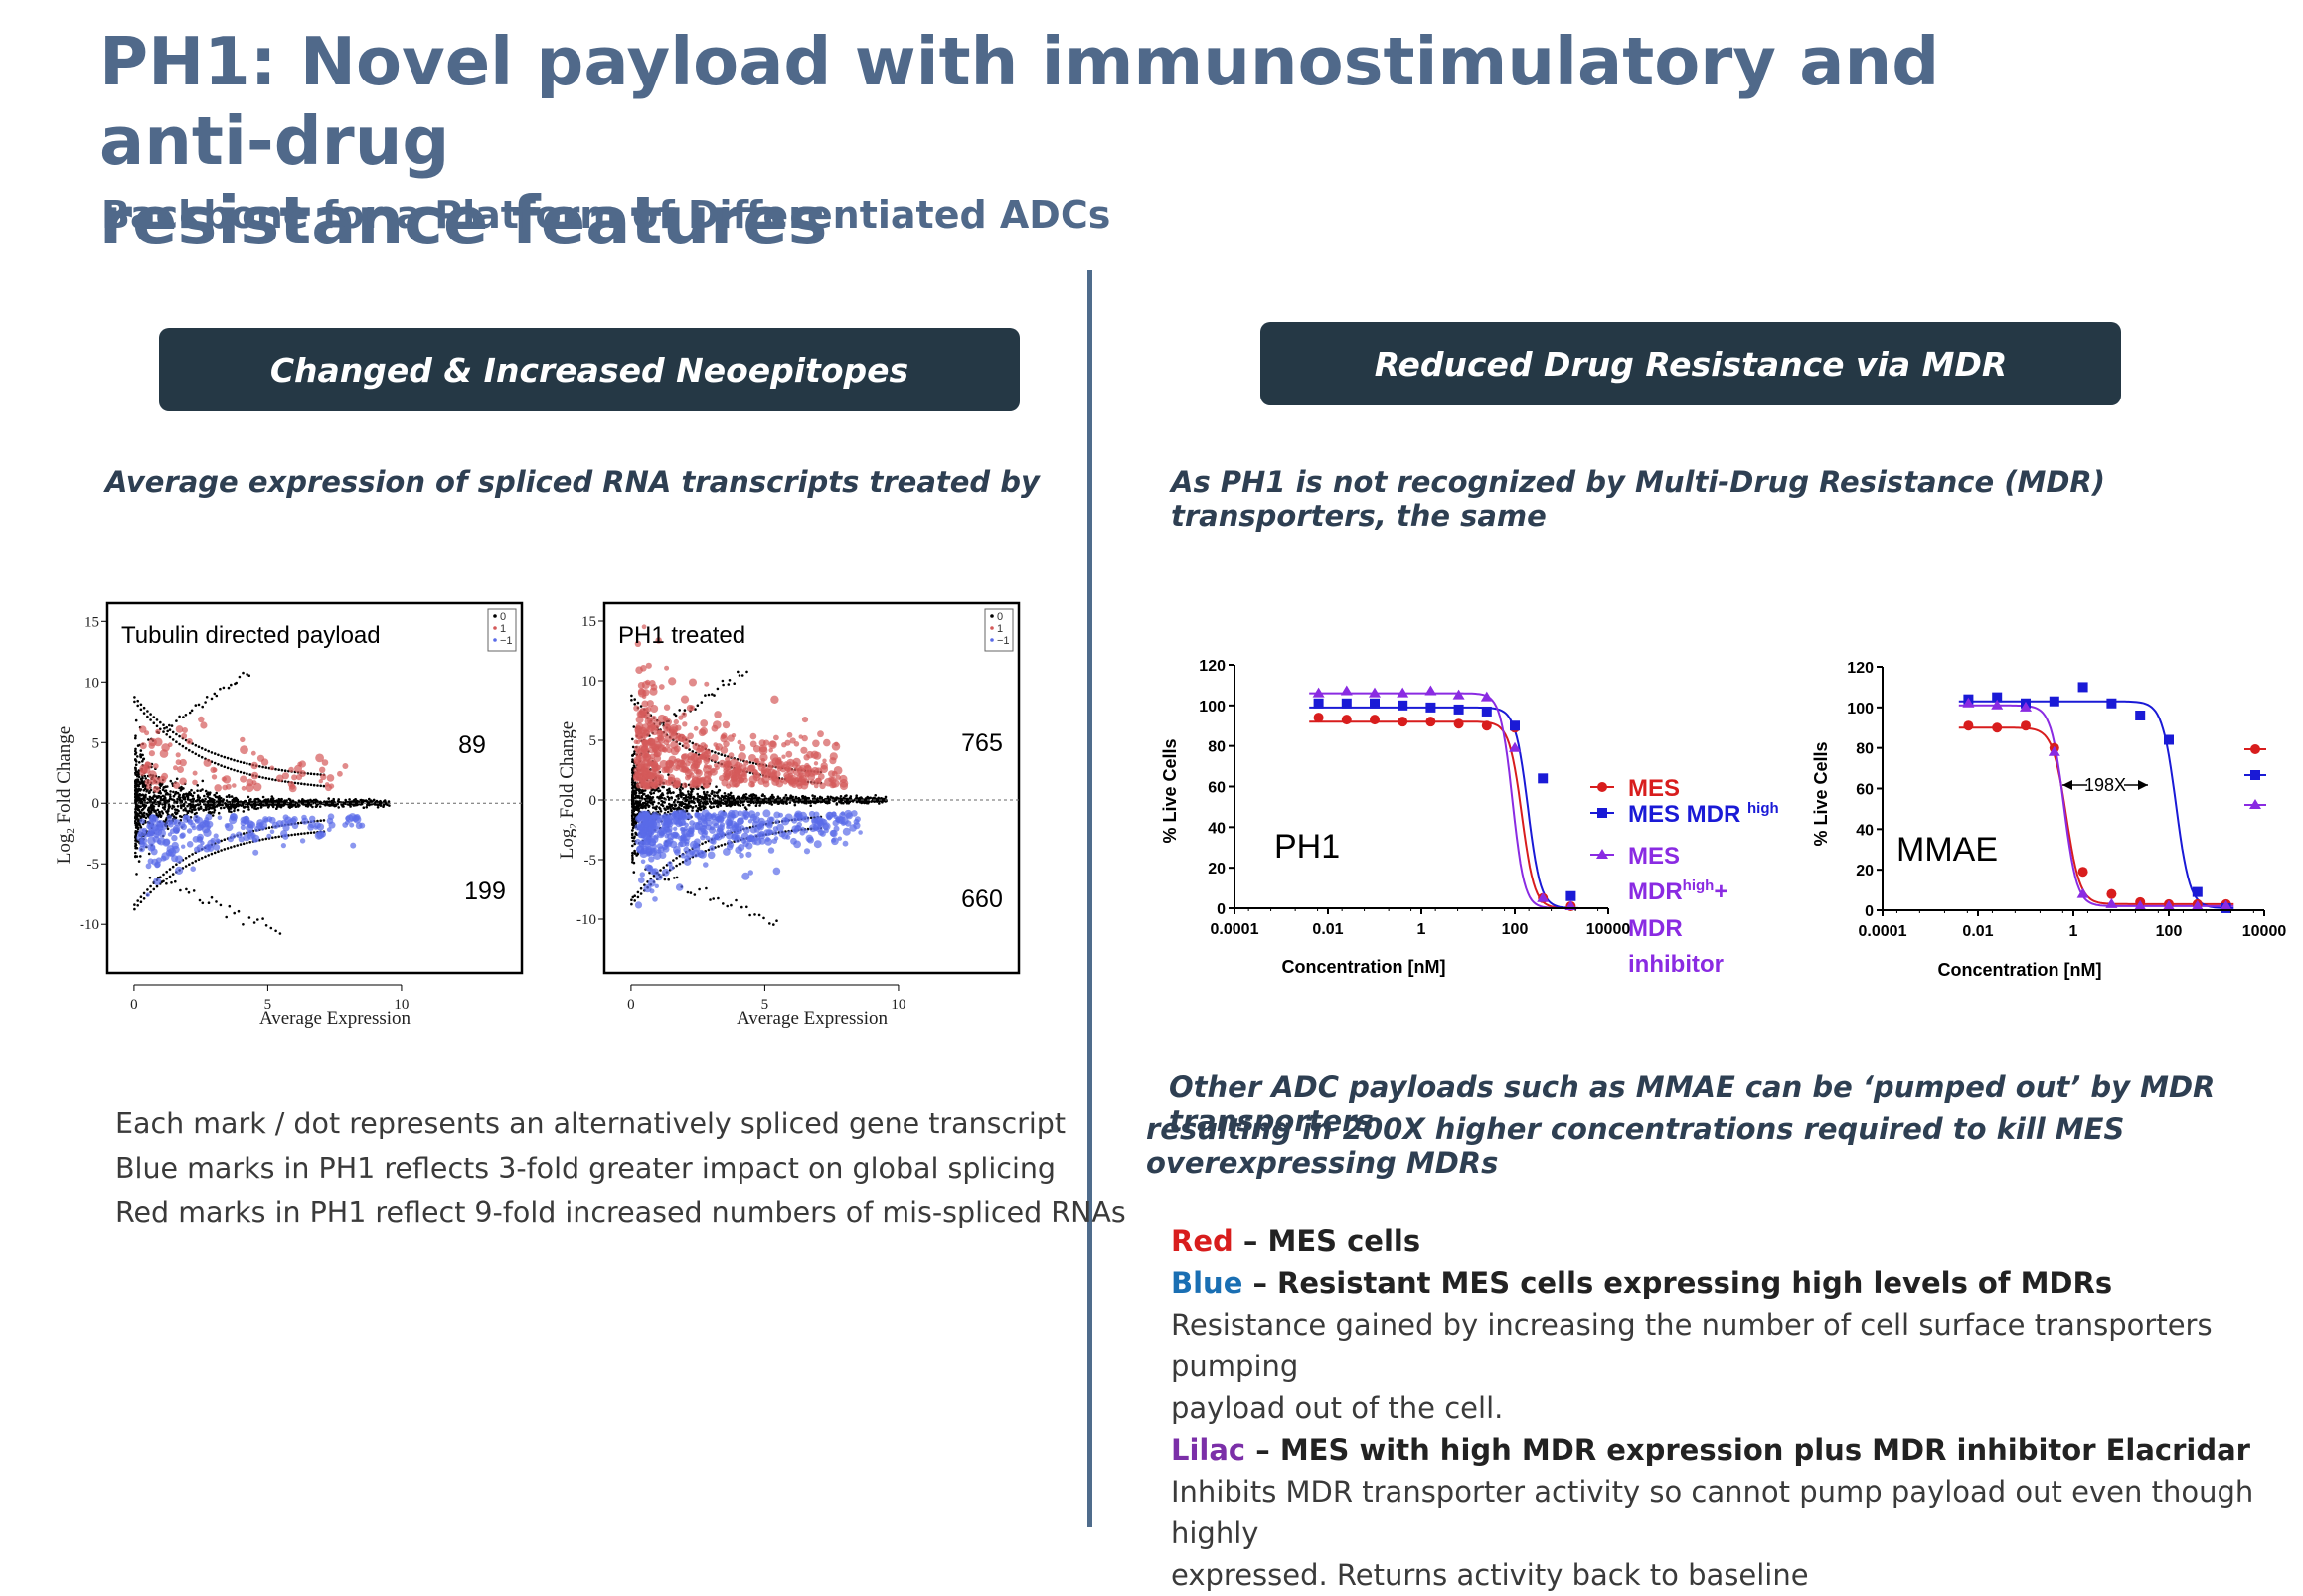 This screenshot has width=2303, height=1596. I want to click on y-axis-label: Log2 Fold Change, so click(65, 796).